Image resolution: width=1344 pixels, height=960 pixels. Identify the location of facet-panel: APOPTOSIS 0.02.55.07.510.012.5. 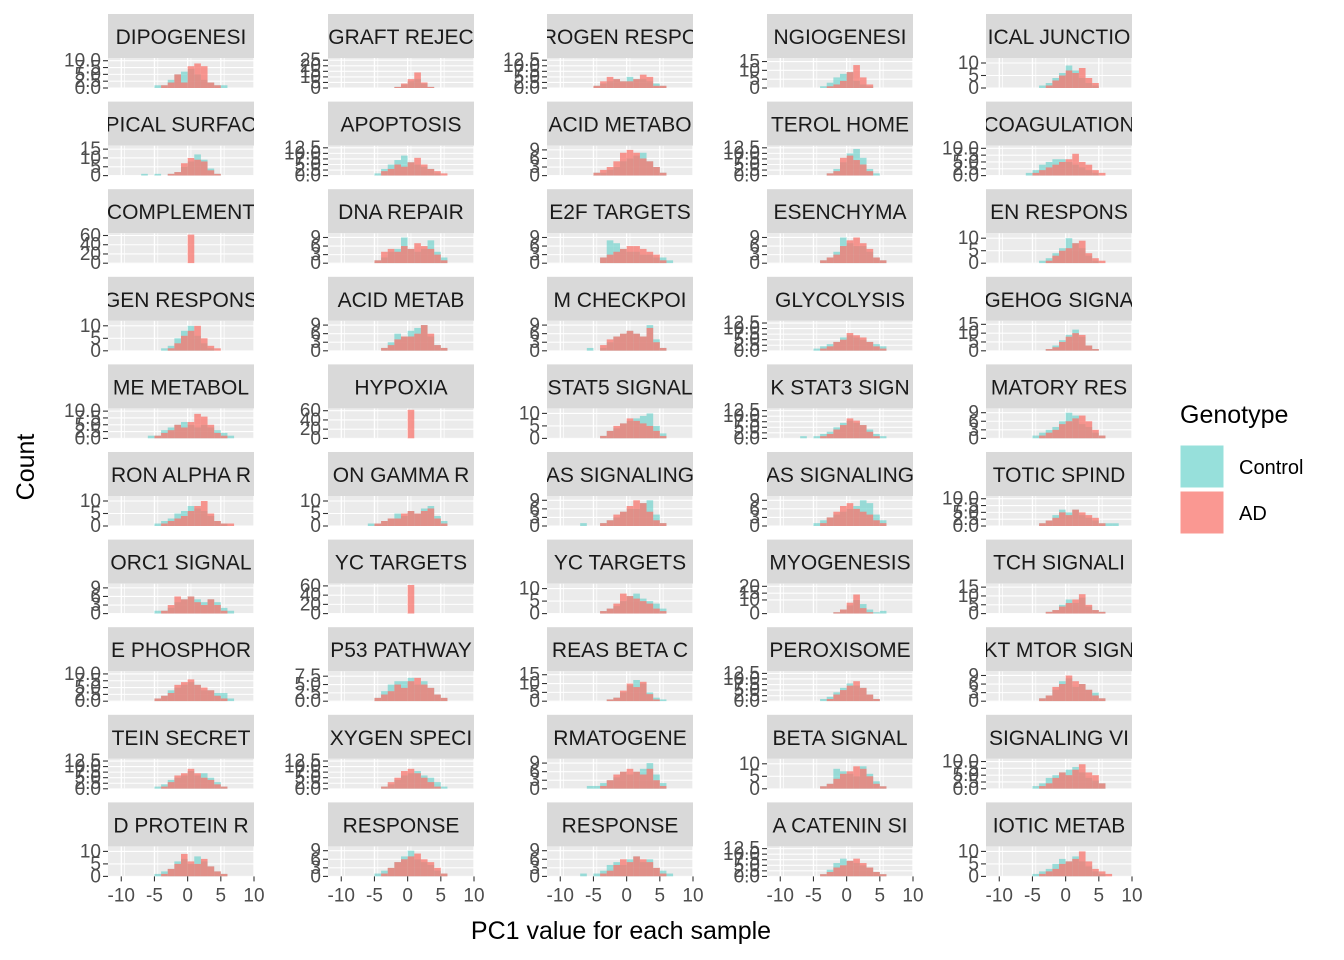
(379, 144).